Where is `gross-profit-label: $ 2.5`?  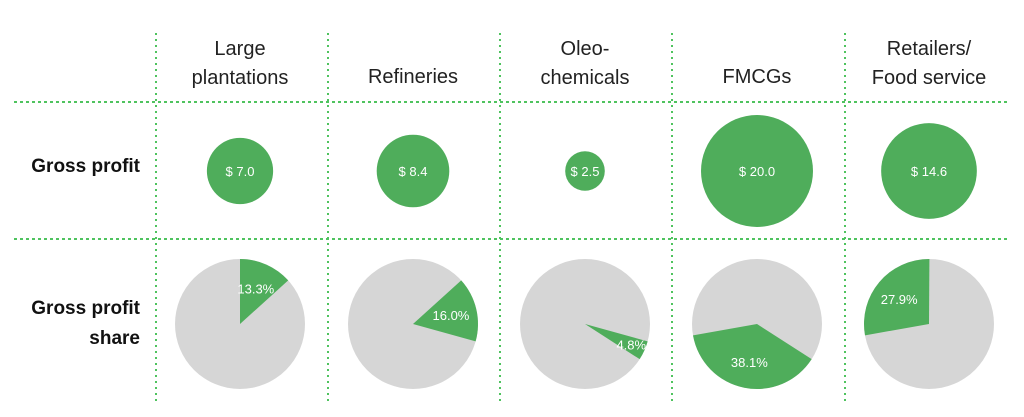 gross-profit-label: $ 2.5 is located at coordinates (585, 171).